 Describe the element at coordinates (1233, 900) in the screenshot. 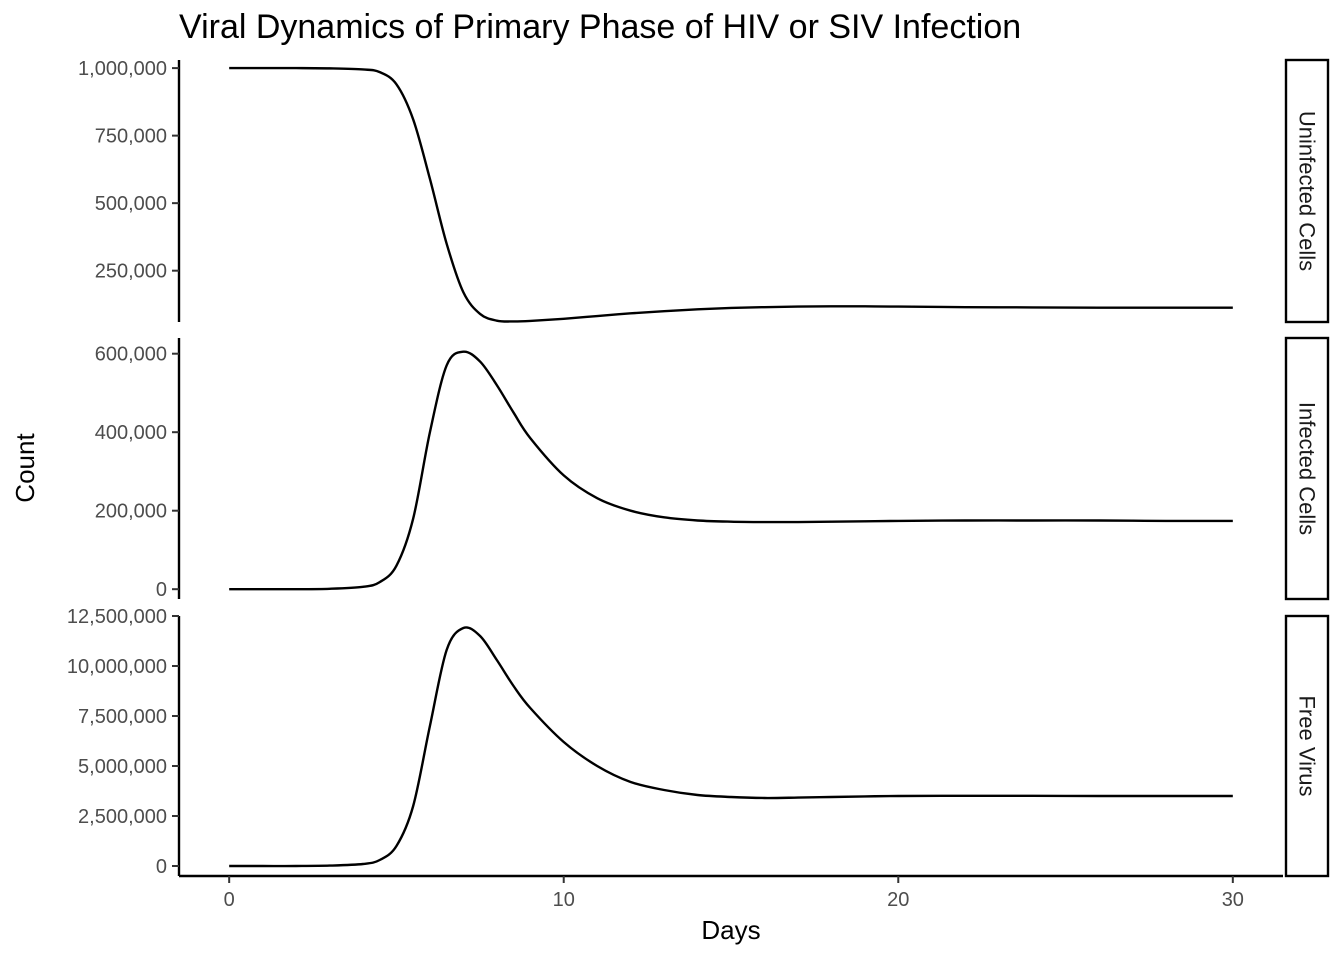

I see `x-tick-label: 30` at that location.